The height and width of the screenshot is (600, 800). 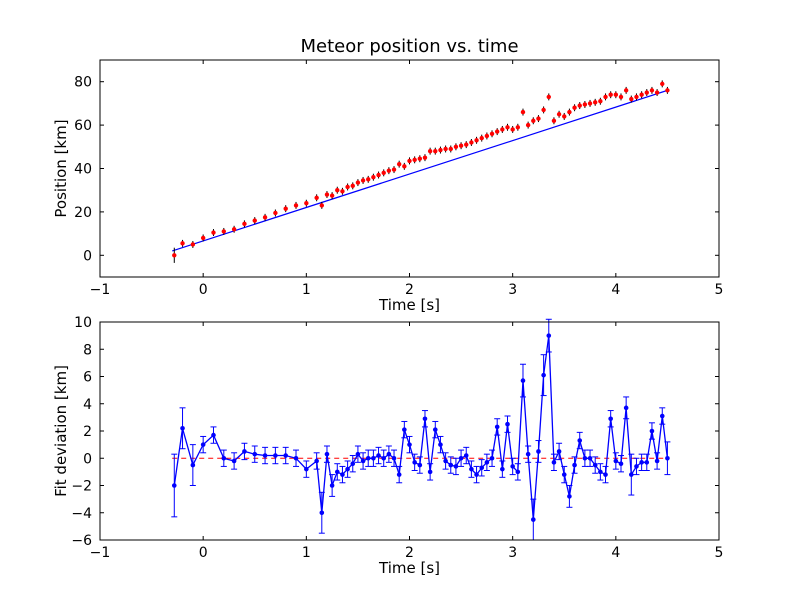 I want to click on x-tick-label: 0, so click(x=203, y=553).